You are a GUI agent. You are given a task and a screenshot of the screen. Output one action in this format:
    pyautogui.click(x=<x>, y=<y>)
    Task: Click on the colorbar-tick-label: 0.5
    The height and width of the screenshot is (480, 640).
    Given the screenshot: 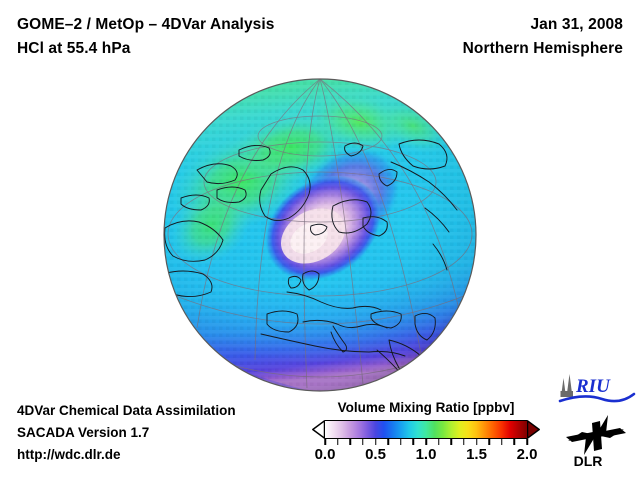 What is the action you would take?
    pyautogui.click(x=375, y=454)
    